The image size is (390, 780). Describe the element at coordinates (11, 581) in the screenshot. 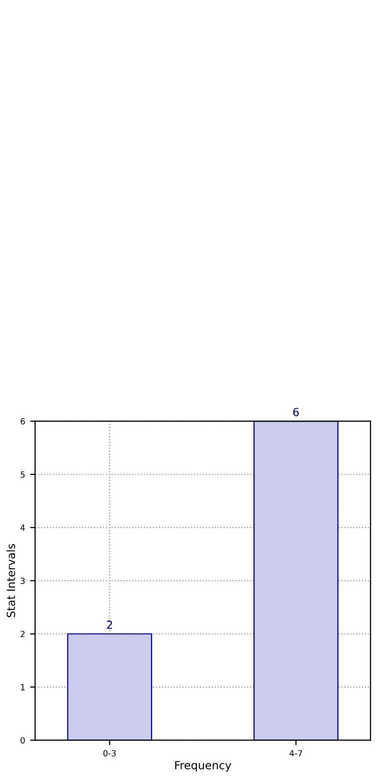

I see `y-axis-title: Stat Intervals` at that location.